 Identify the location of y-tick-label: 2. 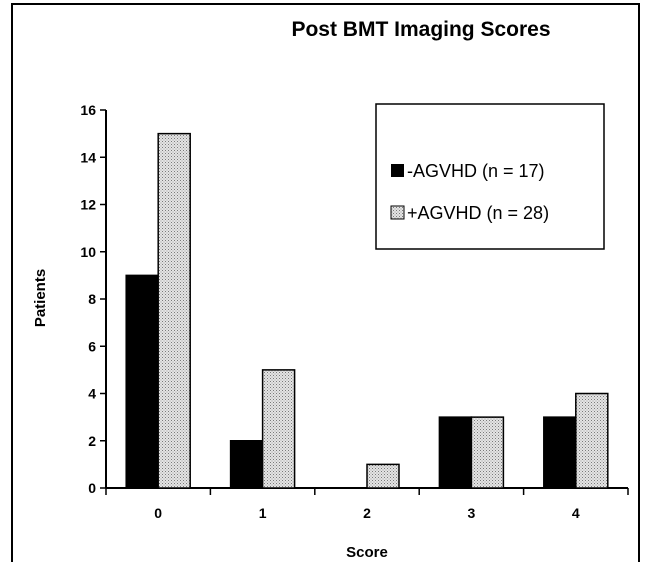
(92, 441).